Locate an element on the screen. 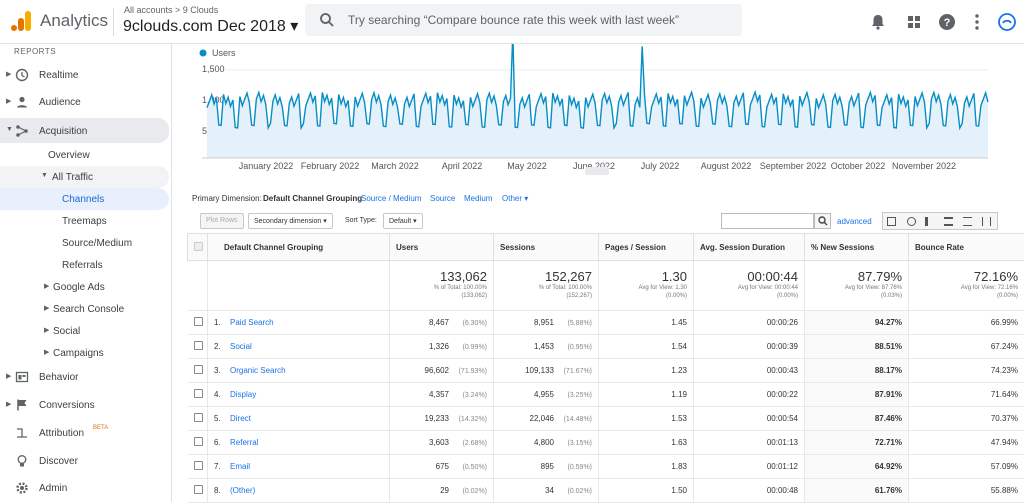 The image size is (1024, 503). x-tick-label: August 2022 is located at coordinates (726, 166).